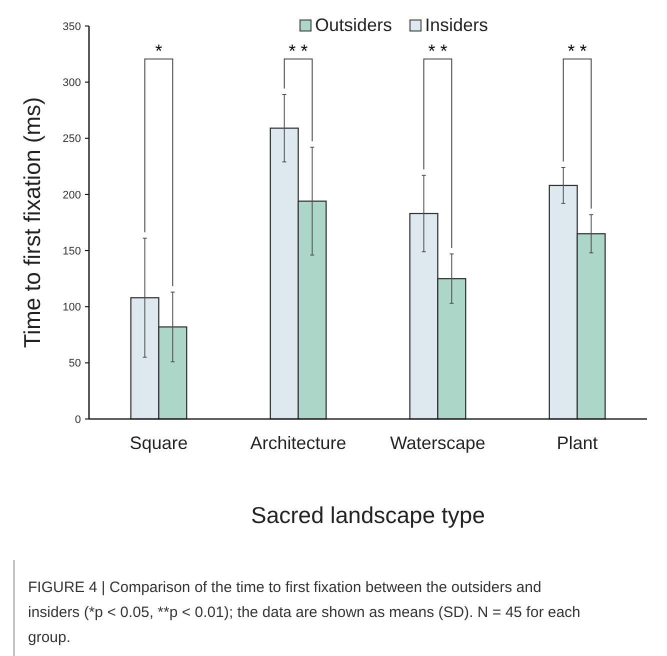 This screenshot has height=656, width=667. What do you see at coordinates (368, 515) in the screenshot?
I see `x-axis-title: Sacred landscape type` at bounding box center [368, 515].